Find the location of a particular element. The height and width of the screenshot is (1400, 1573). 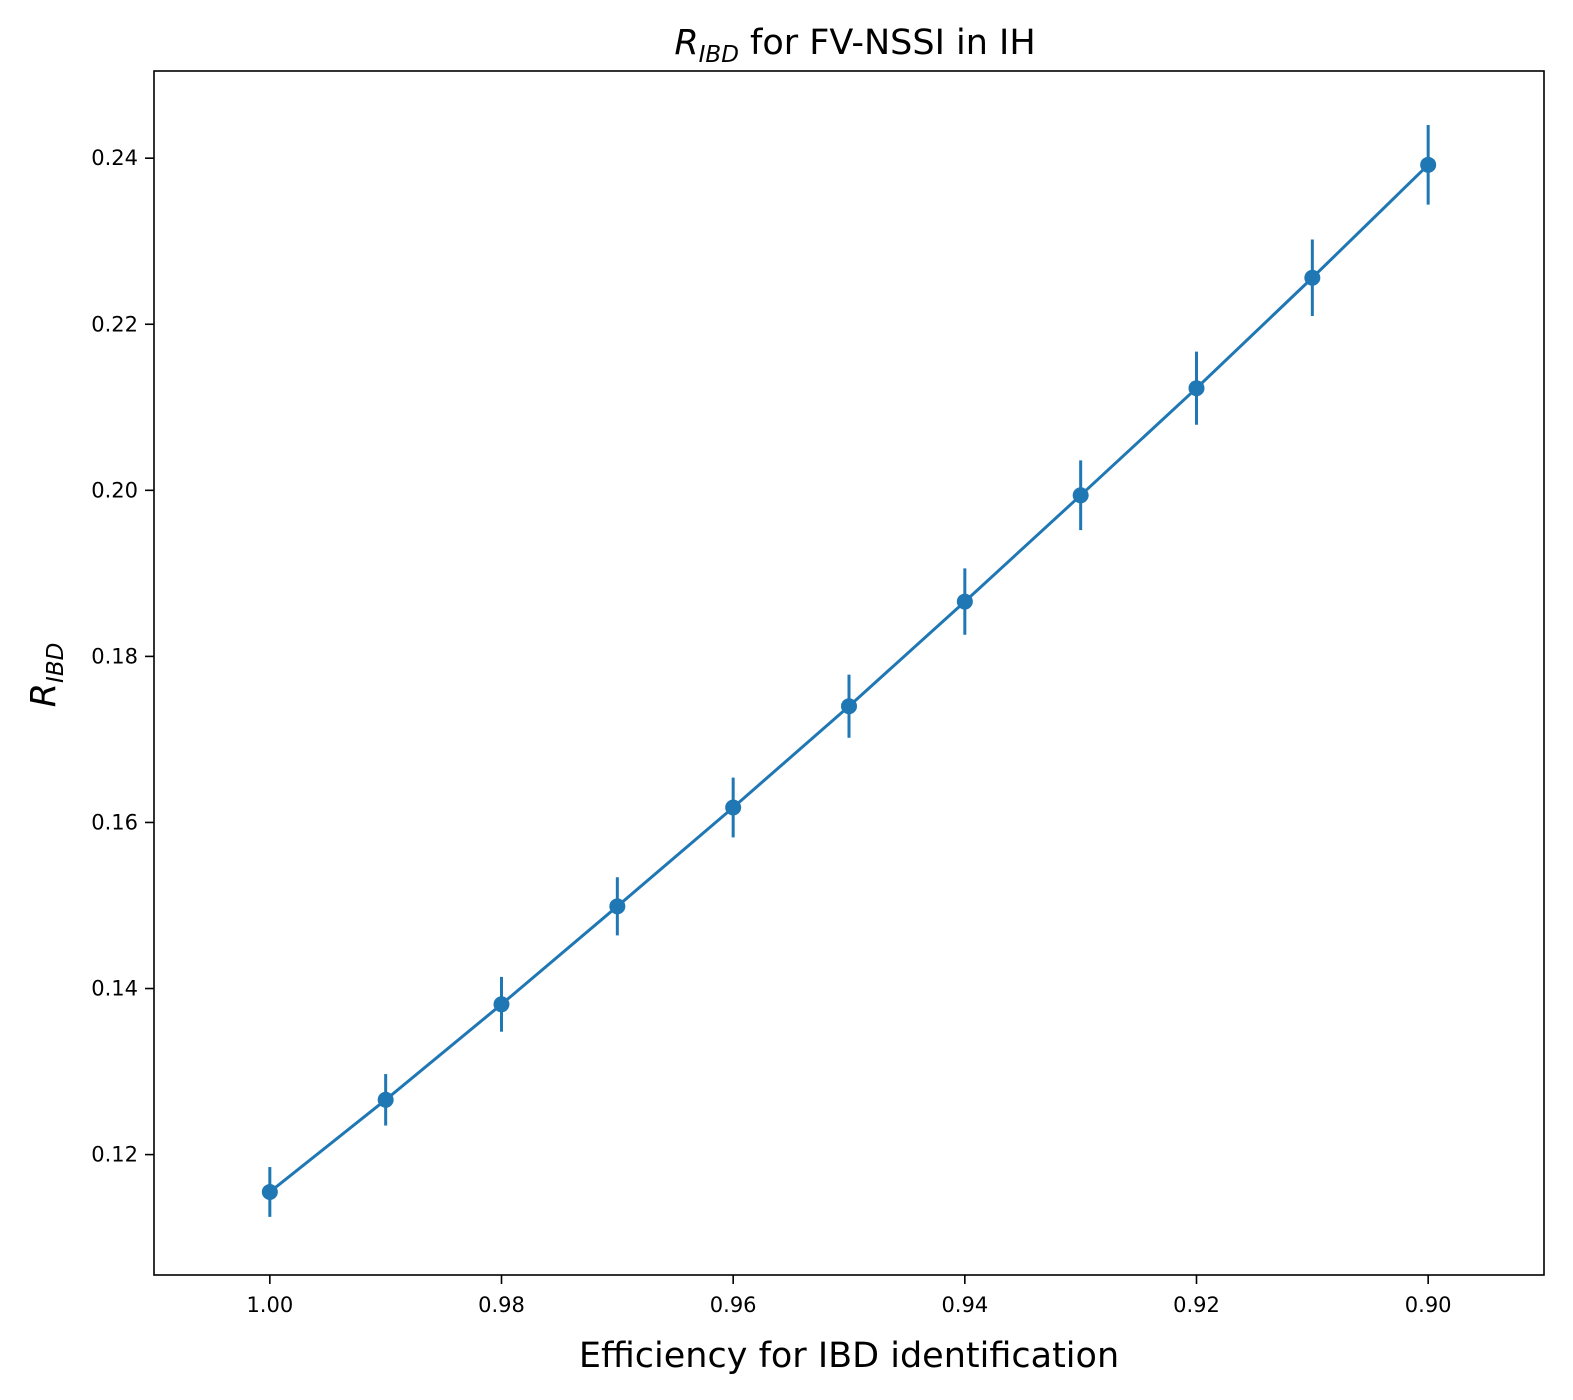

x-axis-title: Efficiency for IBD identification is located at coordinates (849, 1356).